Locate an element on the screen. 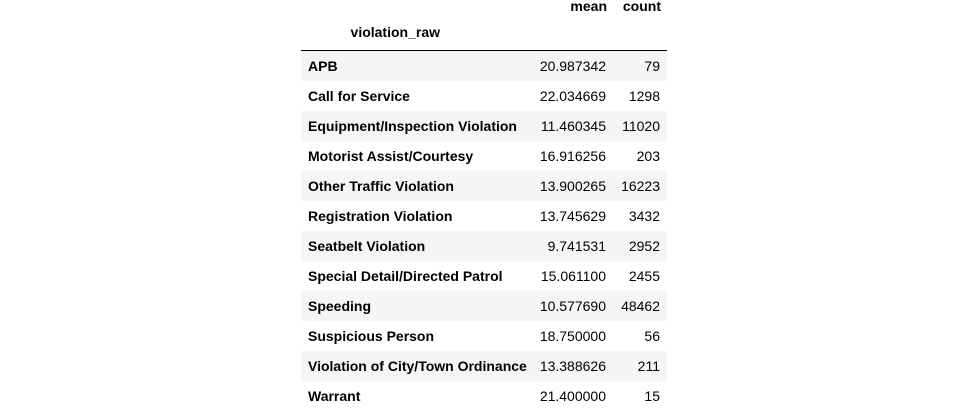 The height and width of the screenshot is (411, 968). column-header-row: mean count is located at coordinates (484, 7).